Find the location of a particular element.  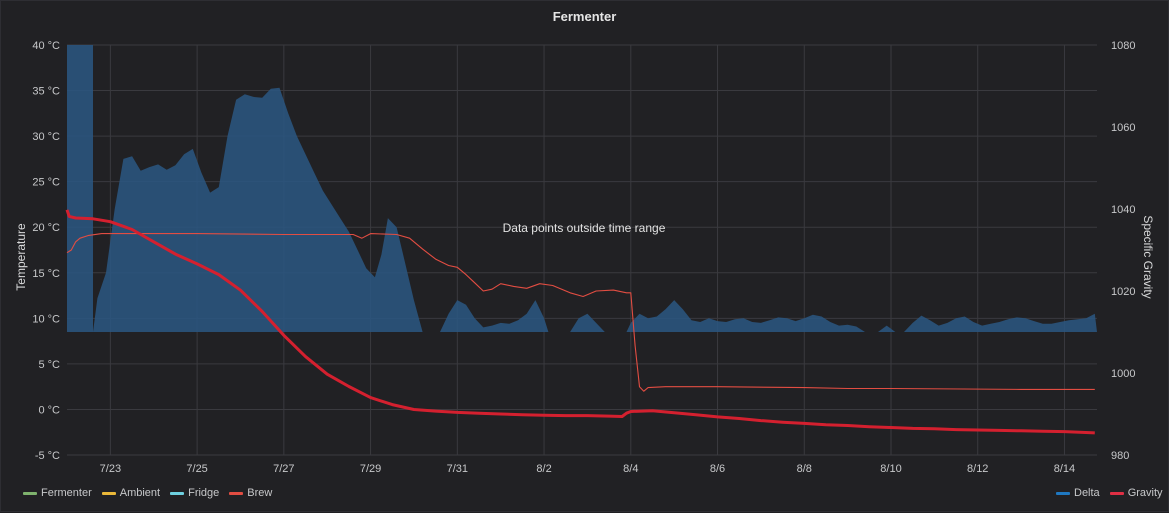

legend-item-fridge: Fridge is located at coordinates (194, 493).